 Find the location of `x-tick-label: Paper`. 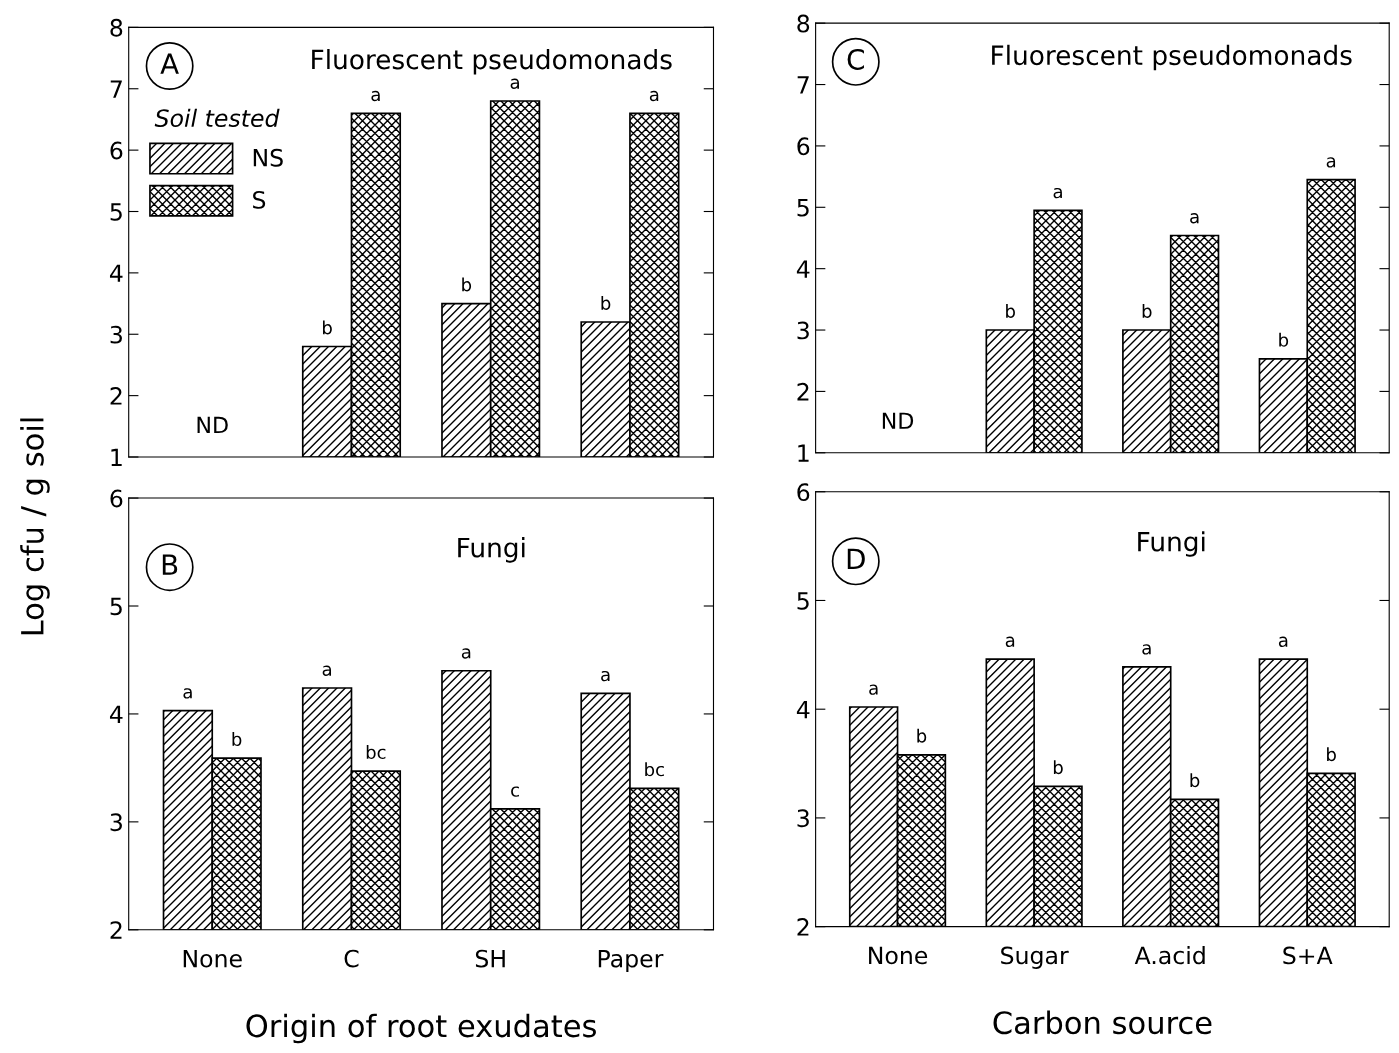

x-tick-label: Paper is located at coordinates (631, 961).